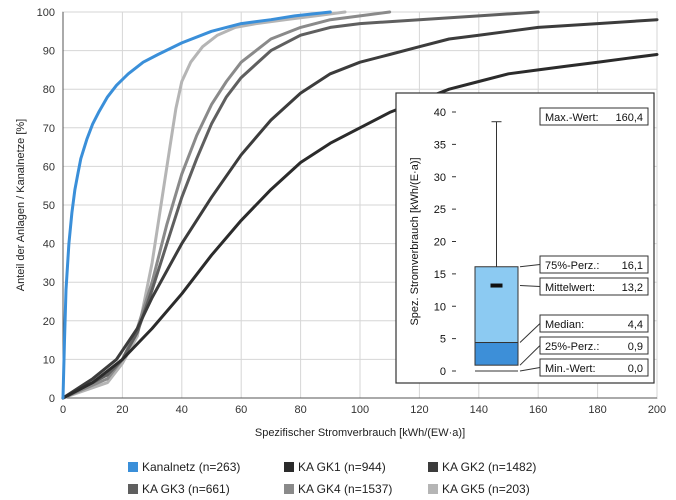  What do you see at coordinates (496, 285) in the screenshot?
I see `inset-mean-marker` at bounding box center [496, 285].